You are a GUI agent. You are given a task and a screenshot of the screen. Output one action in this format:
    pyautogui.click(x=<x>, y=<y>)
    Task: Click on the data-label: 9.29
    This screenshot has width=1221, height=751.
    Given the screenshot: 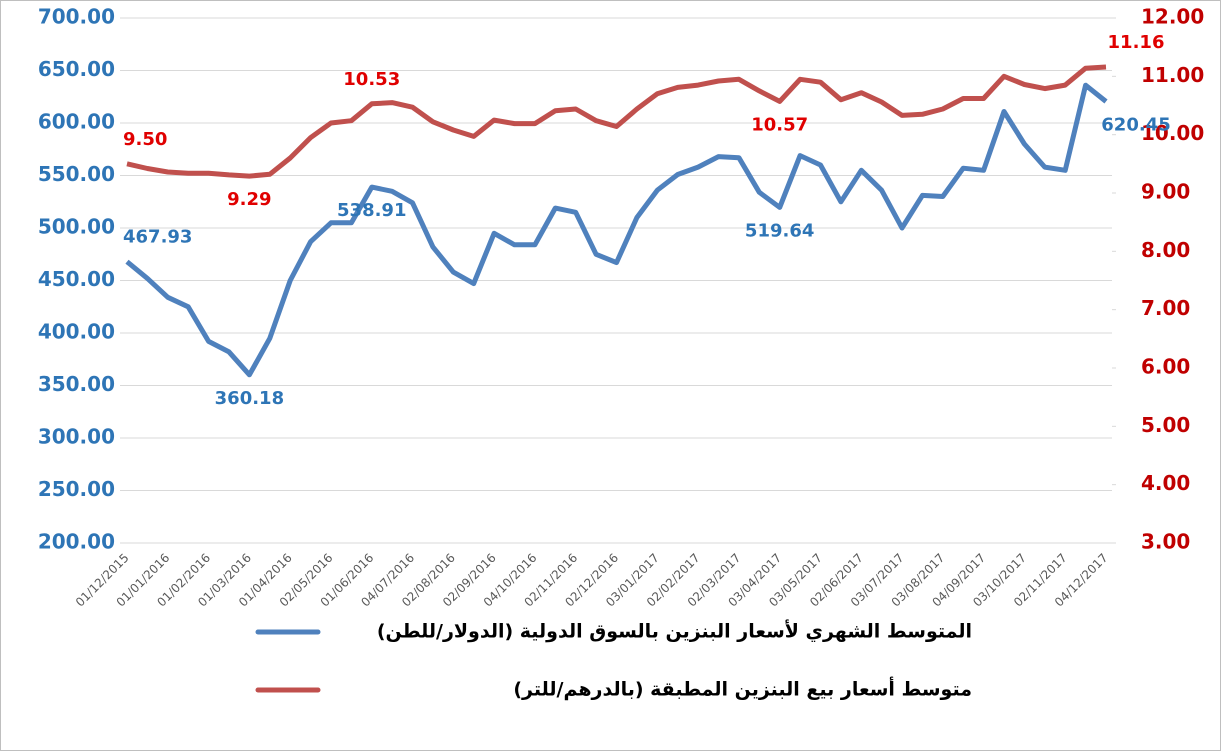 What is the action you would take?
    pyautogui.click(x=249, y=199)
    